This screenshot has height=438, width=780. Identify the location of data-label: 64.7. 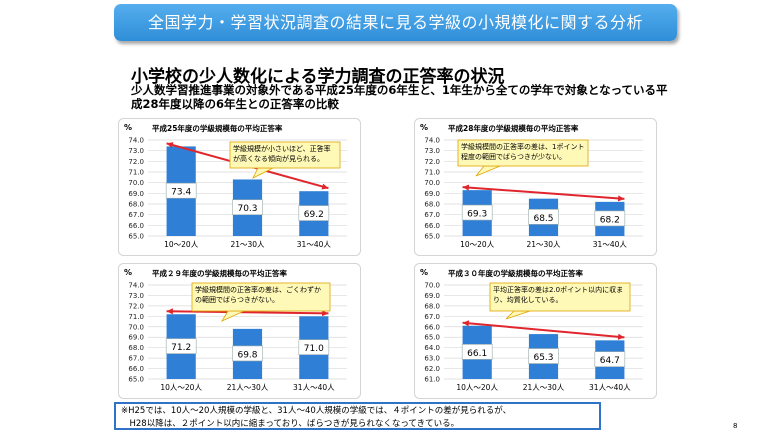
(610, 361).